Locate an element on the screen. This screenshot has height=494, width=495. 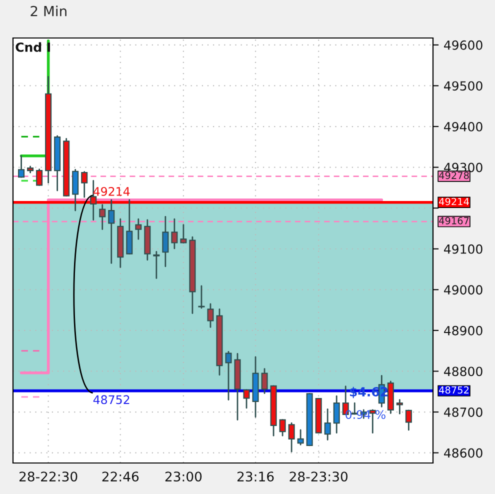
x-tick-label: 23:16 is located at coordinates (255, 477).